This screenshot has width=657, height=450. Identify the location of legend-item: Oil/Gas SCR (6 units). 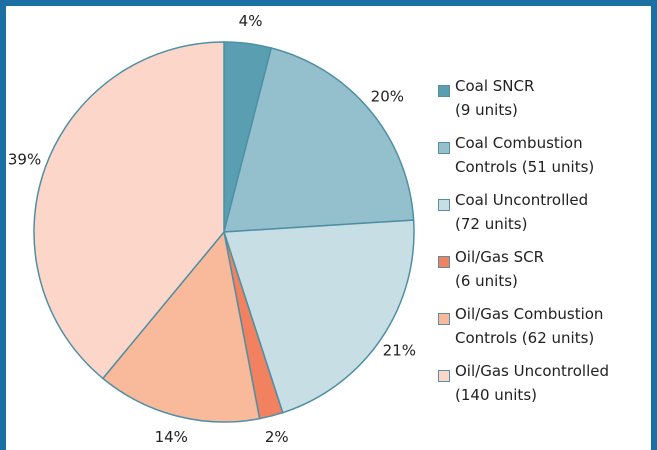
(523, 278).